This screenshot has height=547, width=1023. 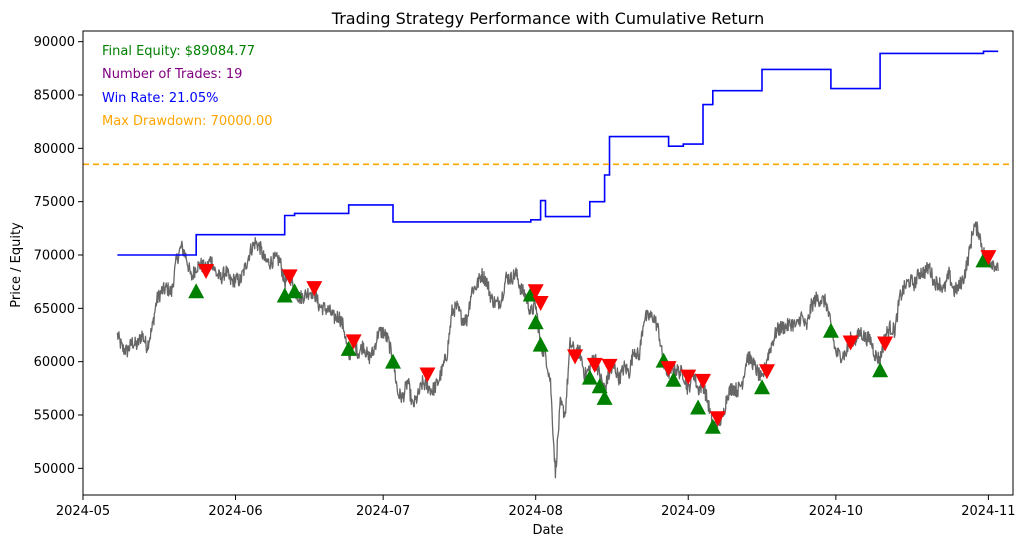 I want to click on y-tick-label: 50000, so click(x=54, y=469).